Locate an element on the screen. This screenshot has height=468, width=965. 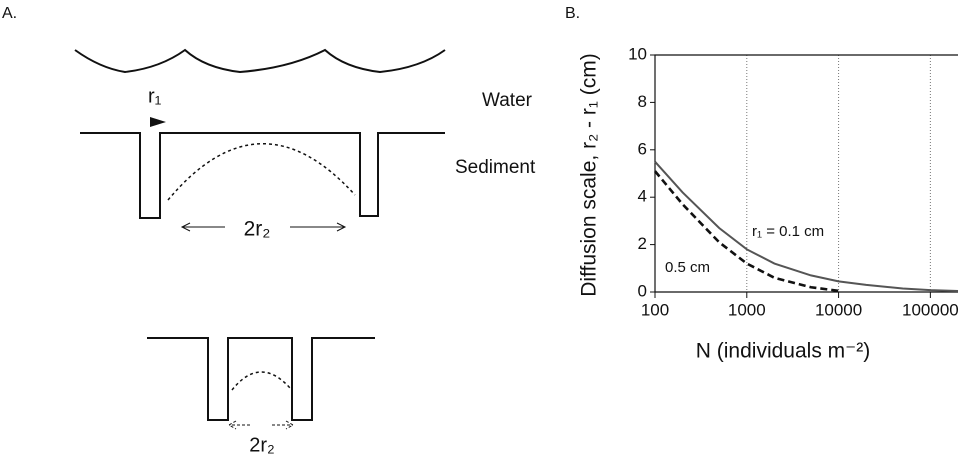
panel-label: A. is located at coordinates (9, 13).